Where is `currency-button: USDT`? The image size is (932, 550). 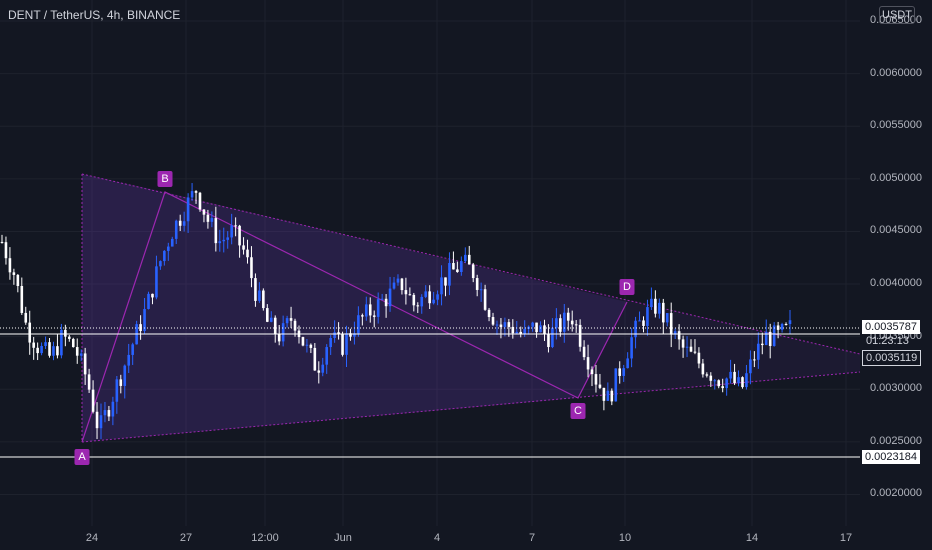
currency-button: USDT is located at coordinates (897, 15).